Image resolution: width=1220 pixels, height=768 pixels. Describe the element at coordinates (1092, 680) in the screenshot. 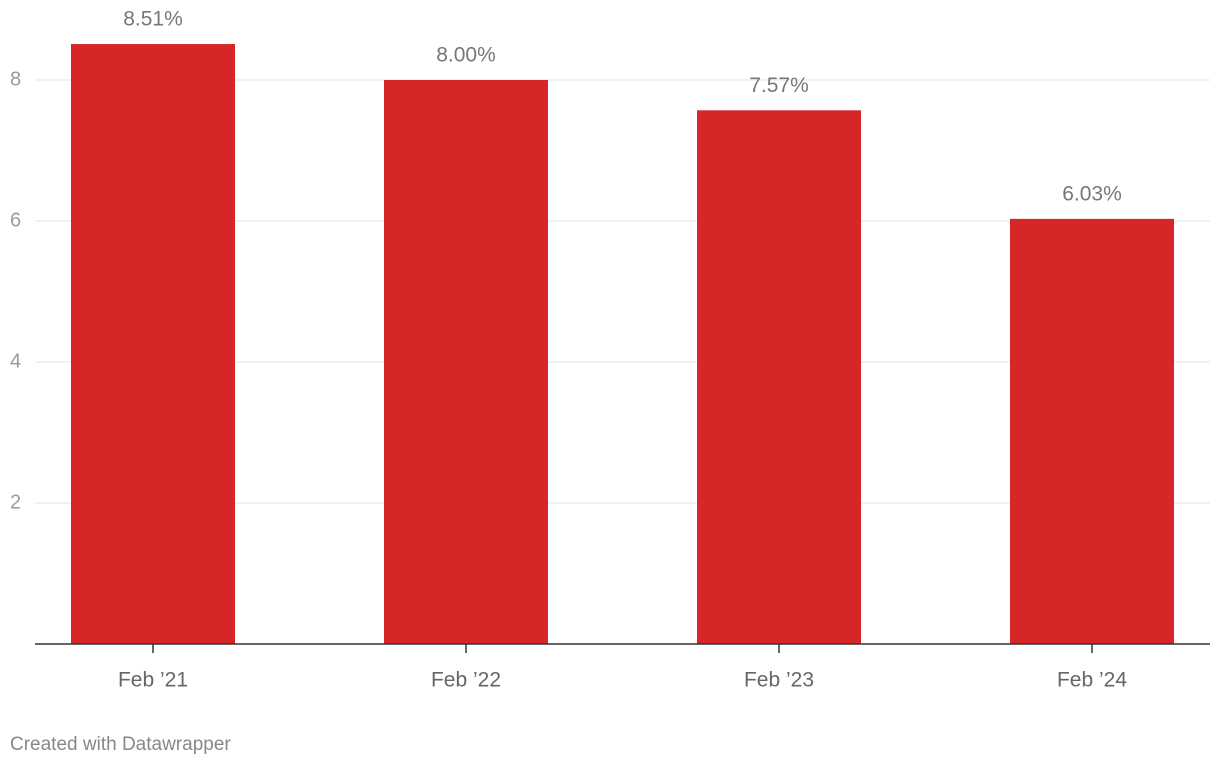

I see `x-tick-label: Feb ’24` at that location.